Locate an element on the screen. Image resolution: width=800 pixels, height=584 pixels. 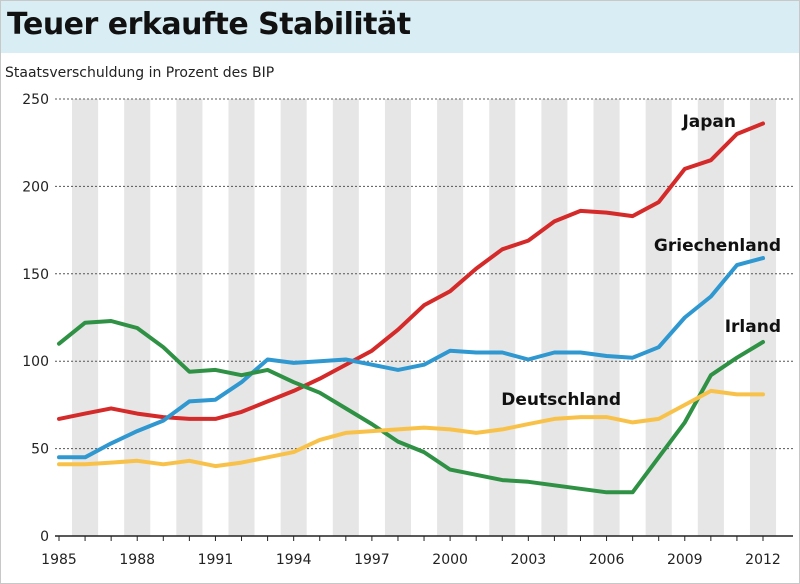
y-tick-label: 50 is located at coordinates (40, 450).